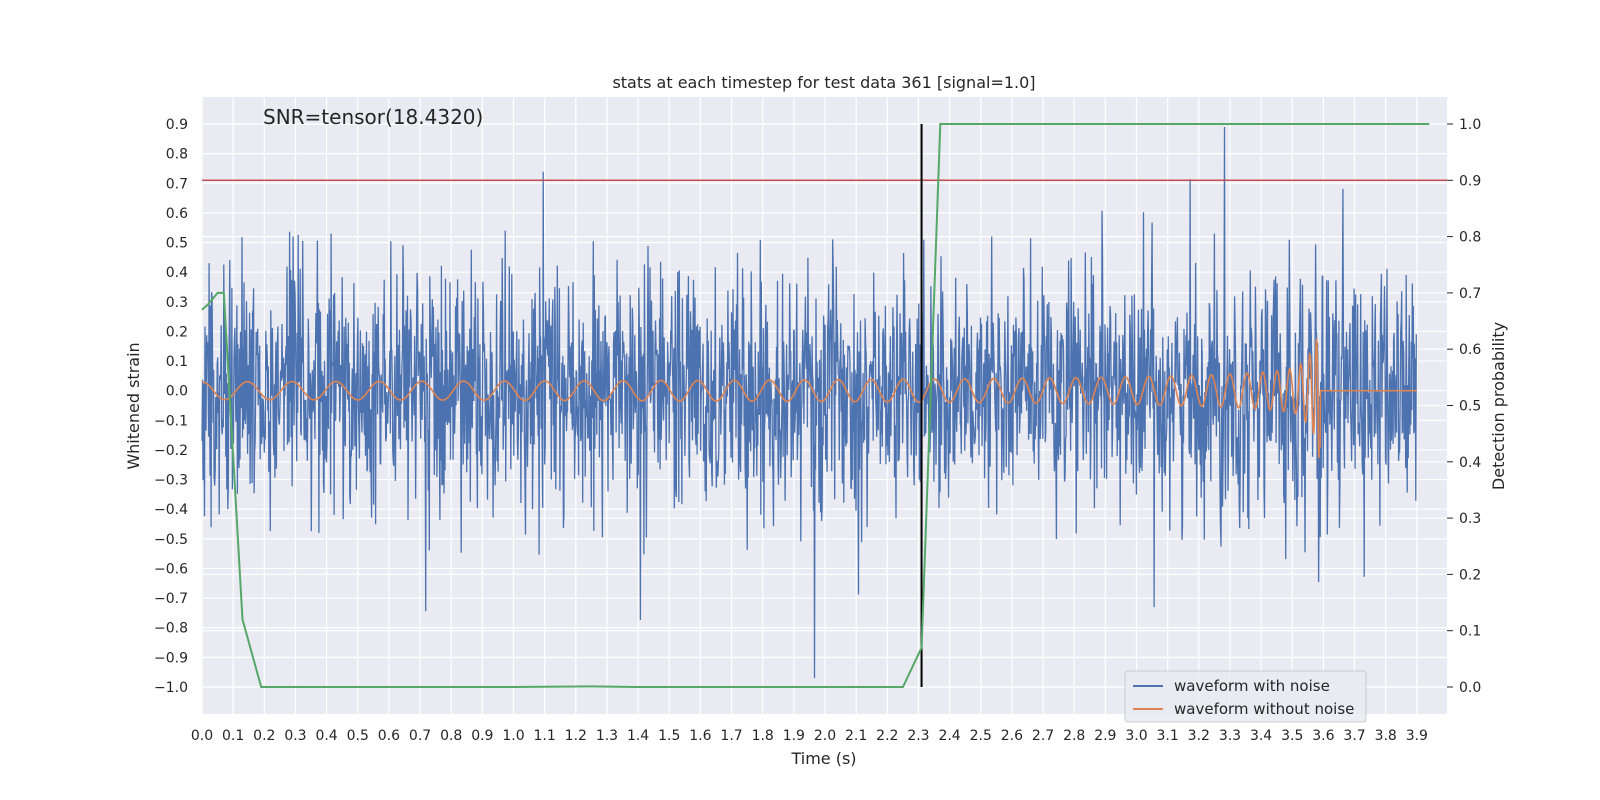 This screenshot has height=800, width=1600. I want to click on x-tick-label: 1.3, so click(607, 736).